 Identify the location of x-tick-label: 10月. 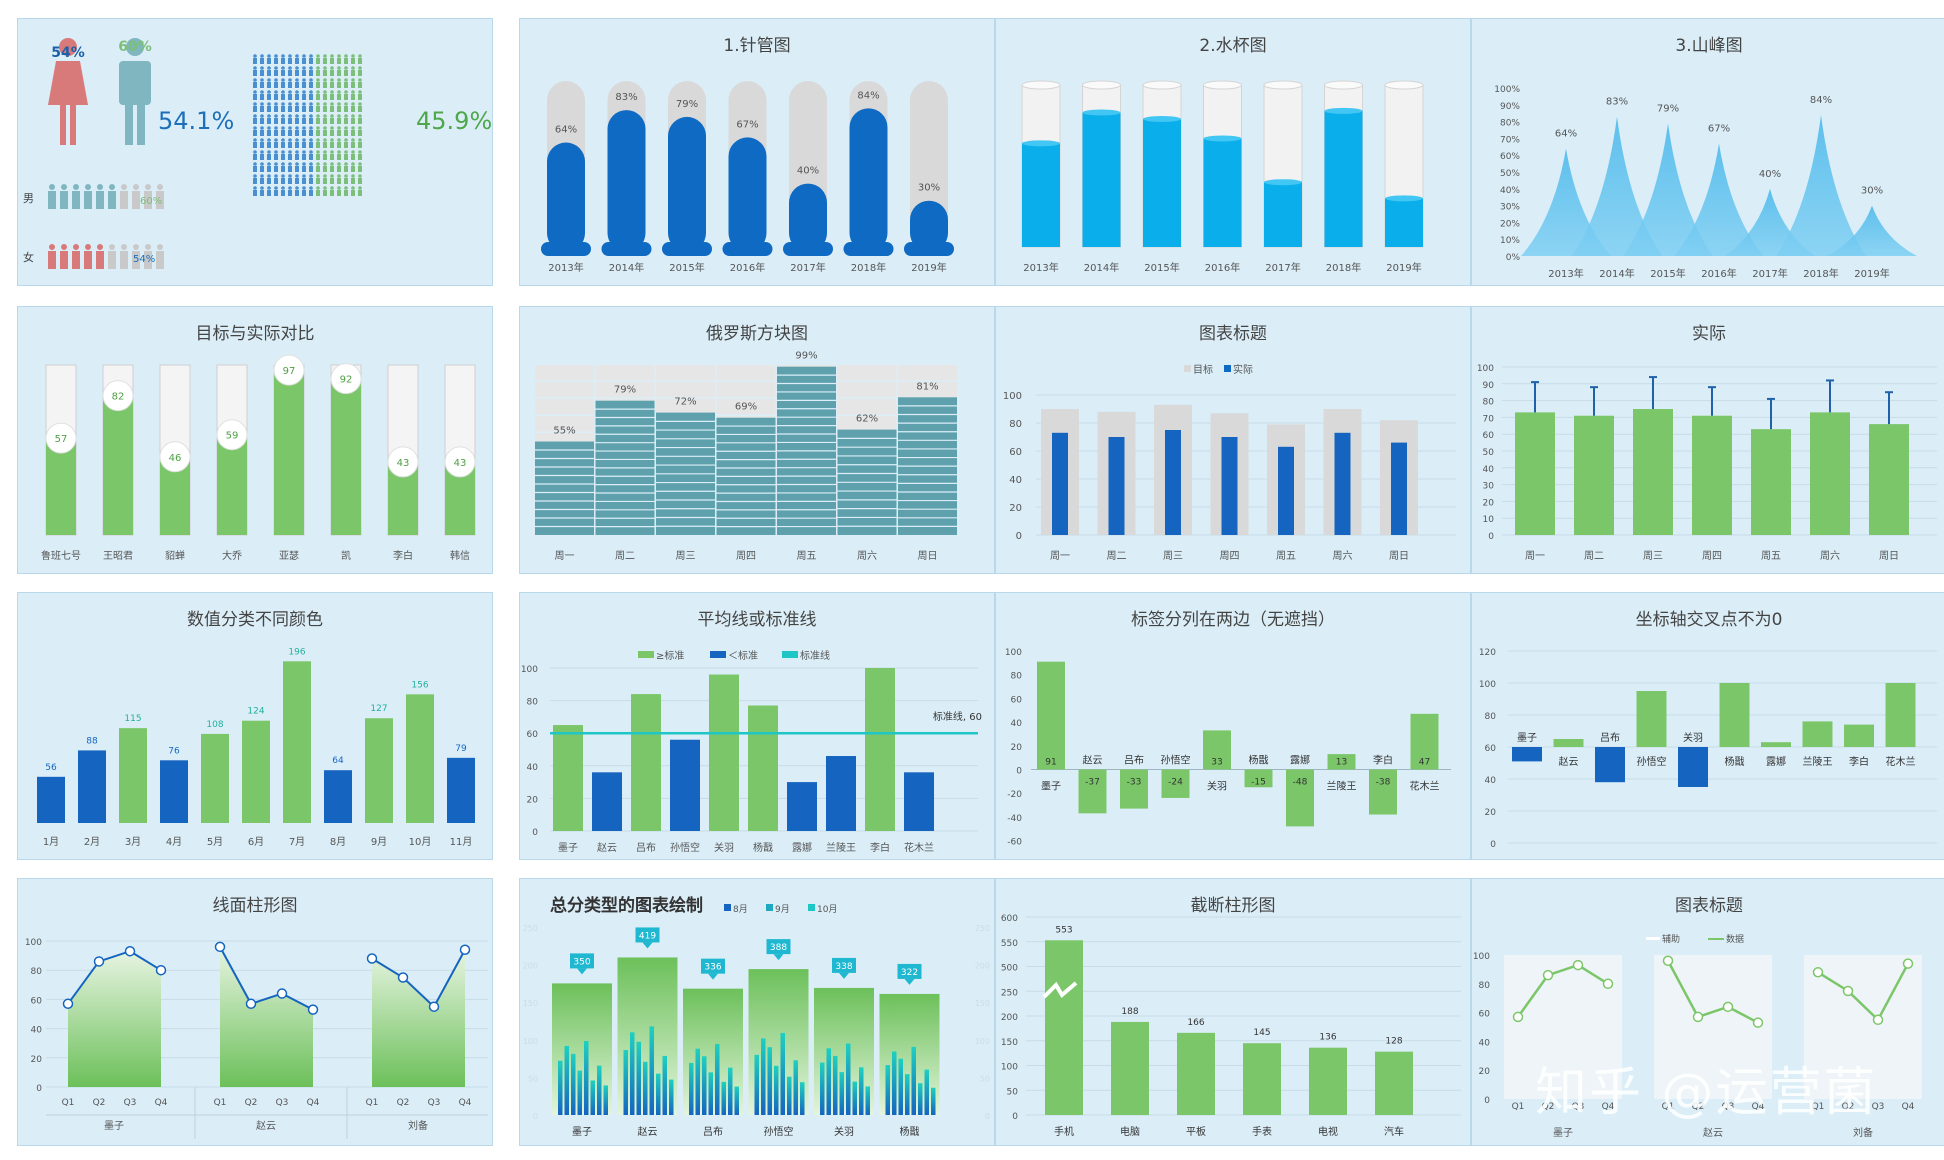
(420, 842).